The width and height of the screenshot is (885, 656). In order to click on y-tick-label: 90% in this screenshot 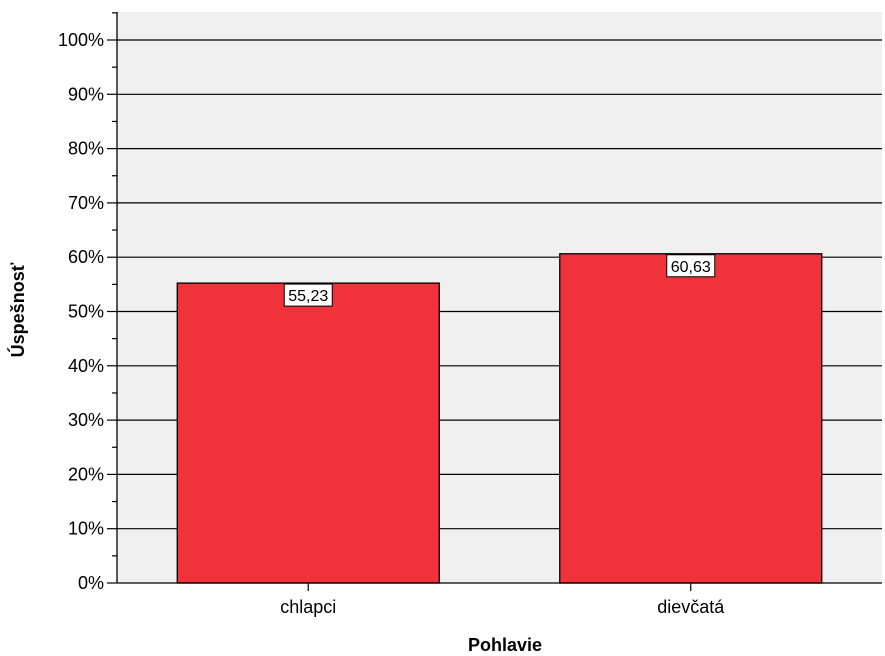, I will do `click(86, 94)`.